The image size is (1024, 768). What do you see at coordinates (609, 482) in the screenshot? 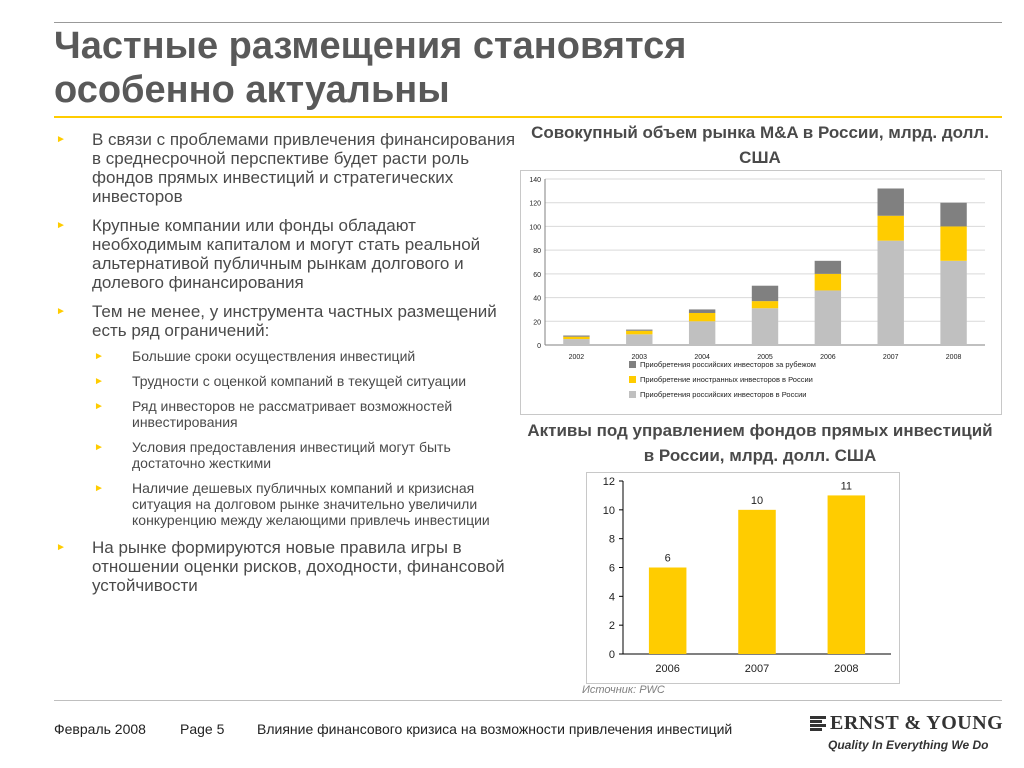
I see `y-tick-label: 12` at bounding box center [609, 482].